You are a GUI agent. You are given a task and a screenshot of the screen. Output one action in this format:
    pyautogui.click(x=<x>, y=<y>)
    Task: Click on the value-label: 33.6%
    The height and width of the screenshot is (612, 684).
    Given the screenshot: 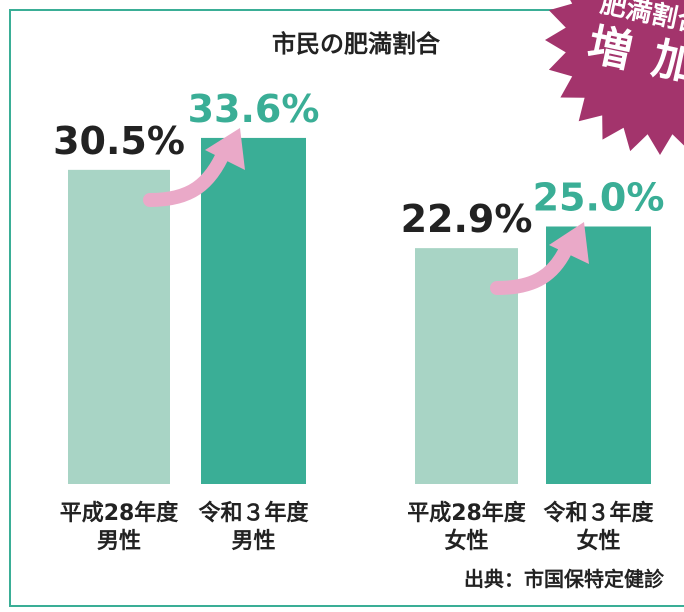 What is the action you would take?
    pyautogui.click(x=254, y=109)
    